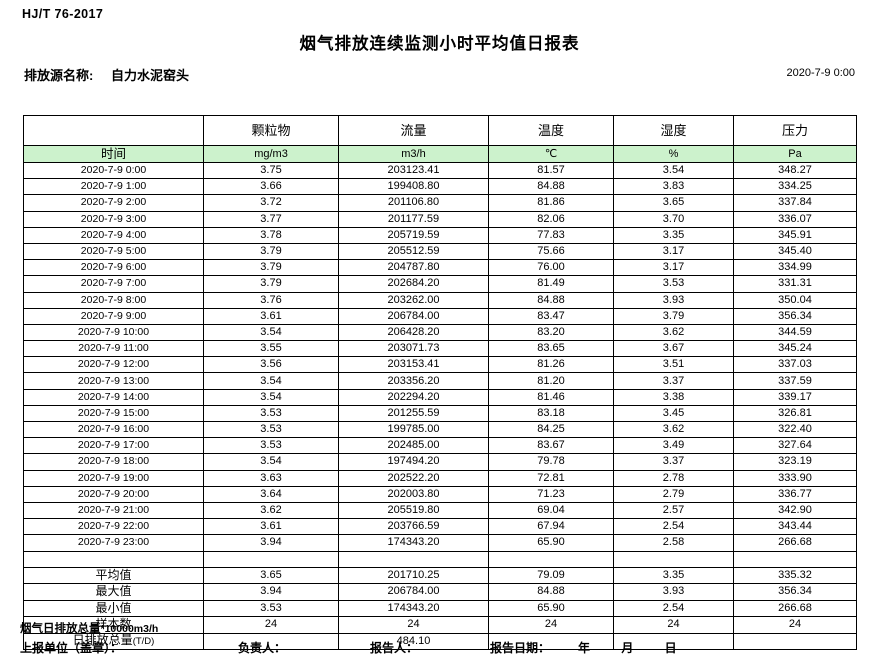 The height and width of the screenshot is (659, 879). I want to click on cell-temperature: 81.49, so click(551, 284).